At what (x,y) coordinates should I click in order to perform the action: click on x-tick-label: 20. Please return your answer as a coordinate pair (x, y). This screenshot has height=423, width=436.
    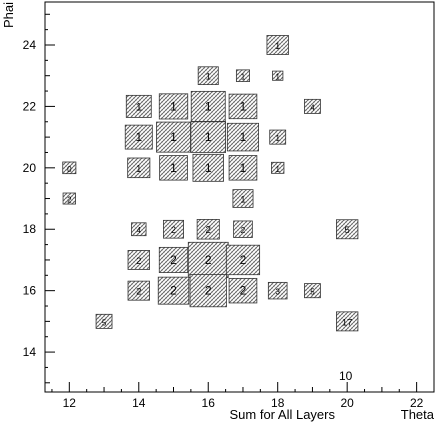
    Looking at the image, I should click on (347, 403).